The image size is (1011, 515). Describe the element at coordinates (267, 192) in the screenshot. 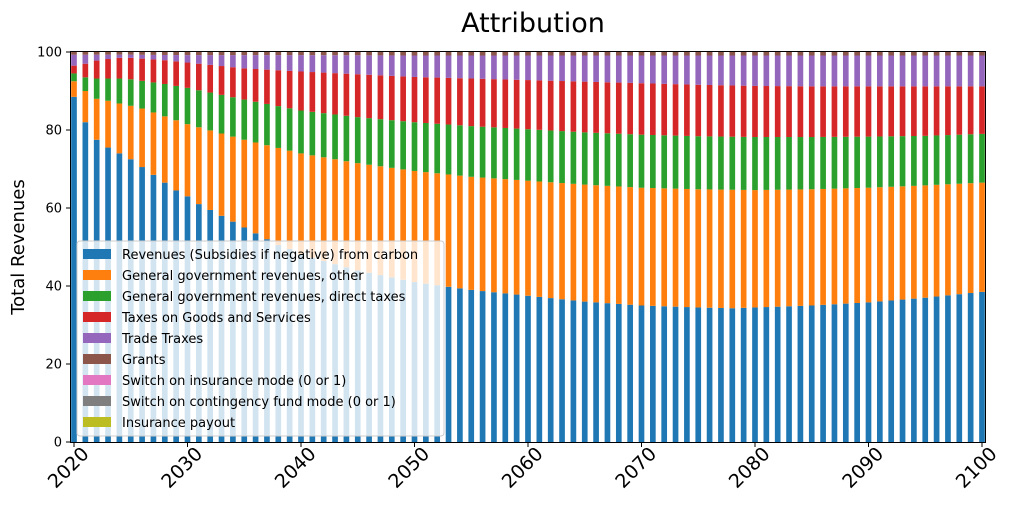

I see `bar-segment-1-2037` at that location.